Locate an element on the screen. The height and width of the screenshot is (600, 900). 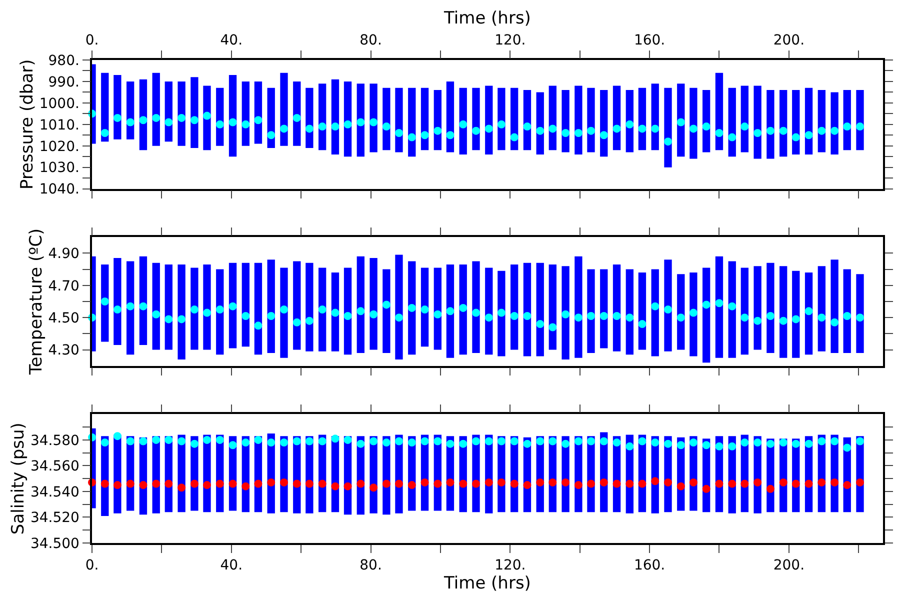
y-axis-title: Pressure (dbar) is located at coordinates (27, 124).